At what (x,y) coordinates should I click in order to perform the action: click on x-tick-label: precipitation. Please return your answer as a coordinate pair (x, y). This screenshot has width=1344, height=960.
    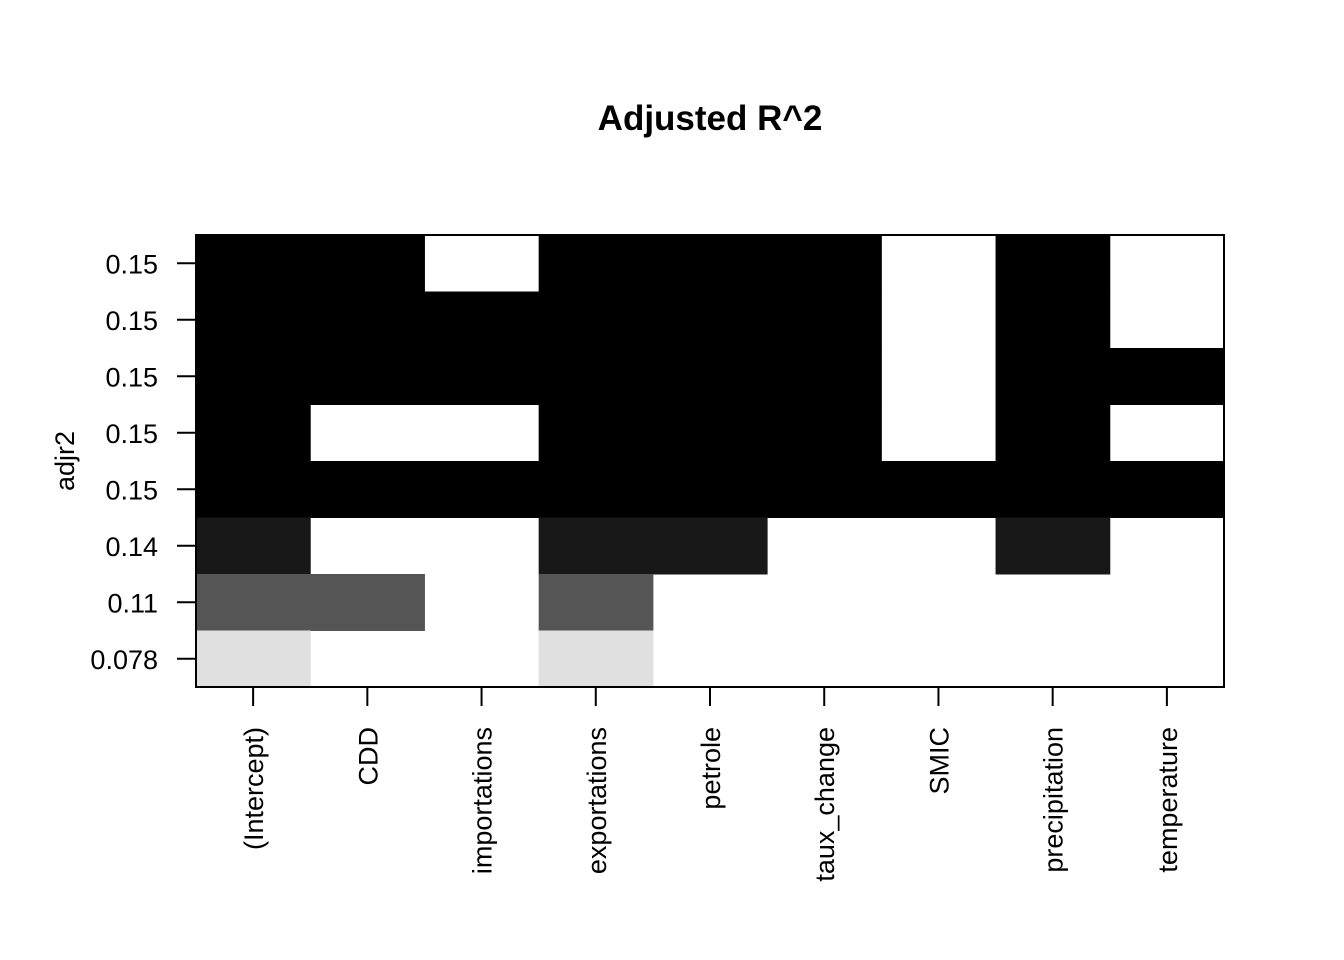
    Looking at the image, I should click on (1054, 800).